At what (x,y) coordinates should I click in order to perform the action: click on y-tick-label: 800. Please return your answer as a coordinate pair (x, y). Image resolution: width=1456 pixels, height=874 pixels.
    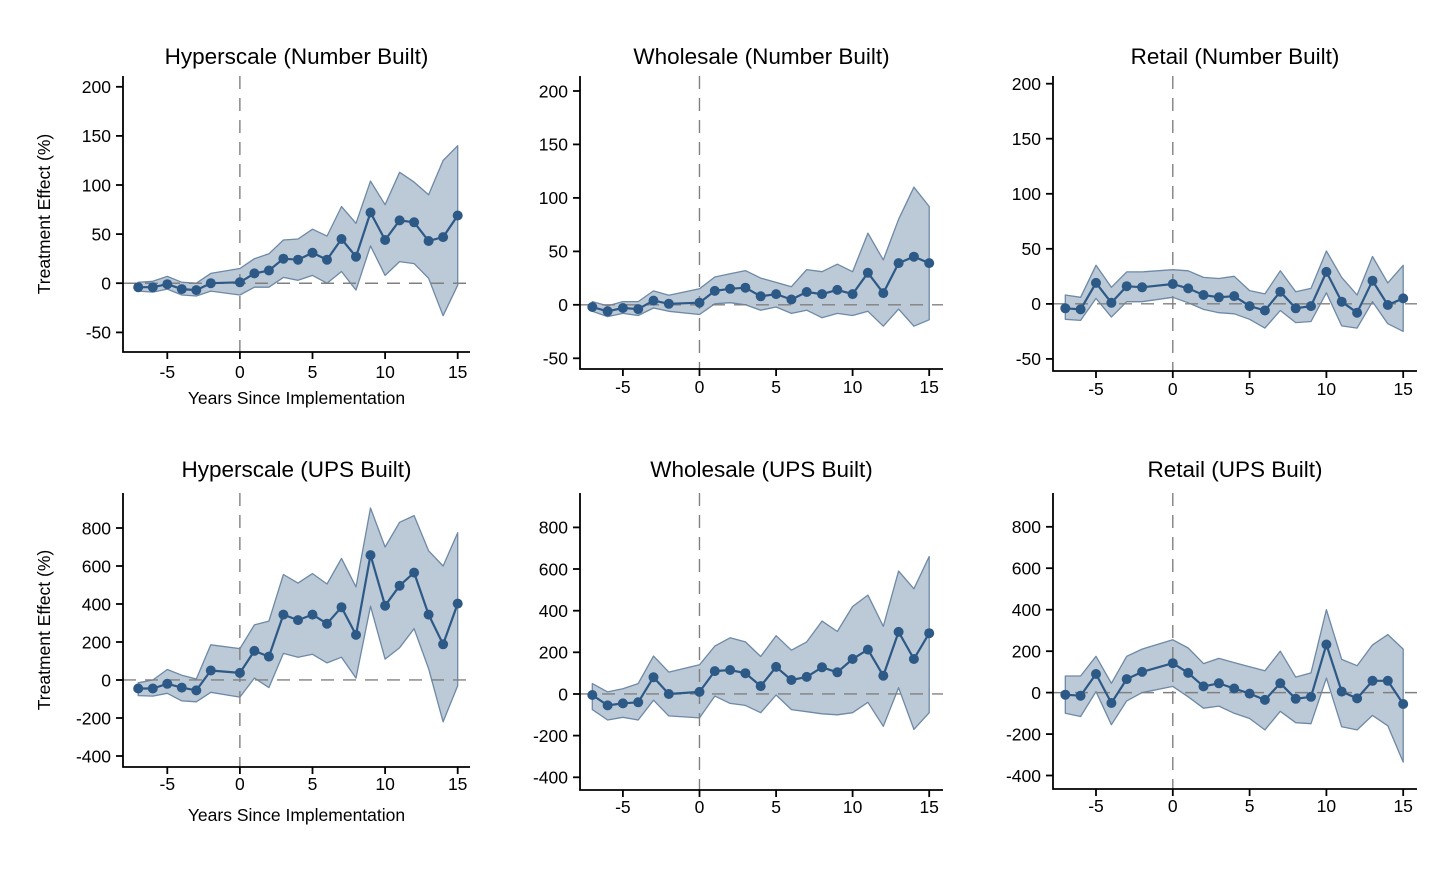
    Looking at the image, I should click on (553, 528).